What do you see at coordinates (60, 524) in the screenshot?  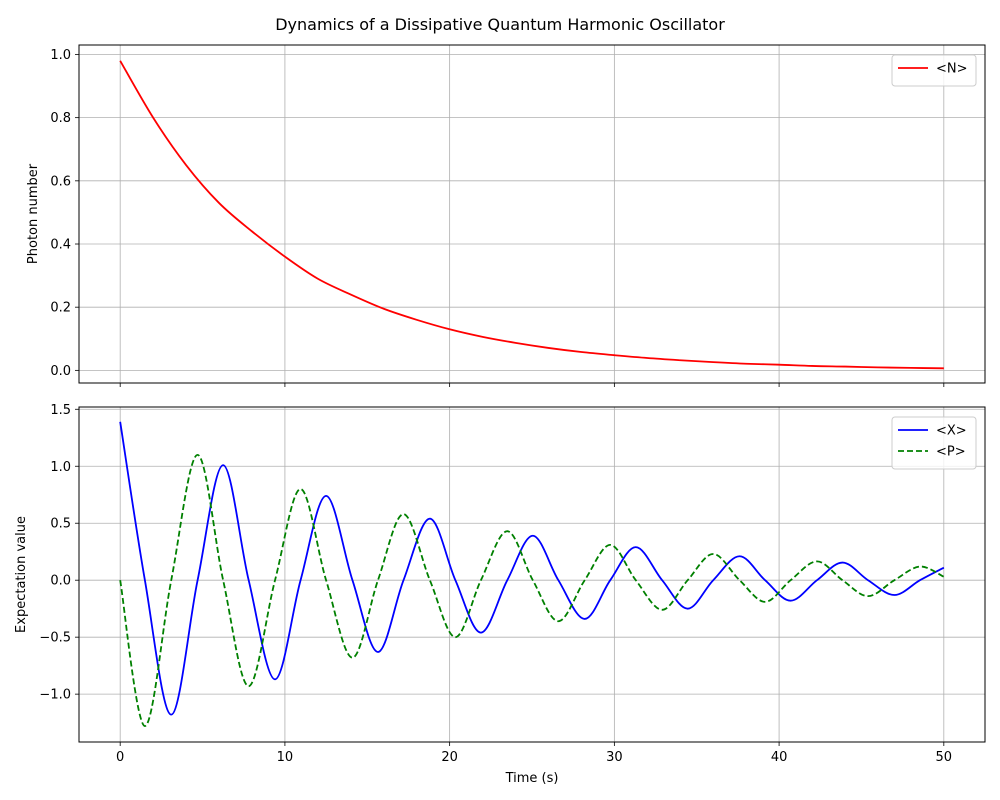 I see `y-tick-label: 0.5` at bounding box center [60, 524].